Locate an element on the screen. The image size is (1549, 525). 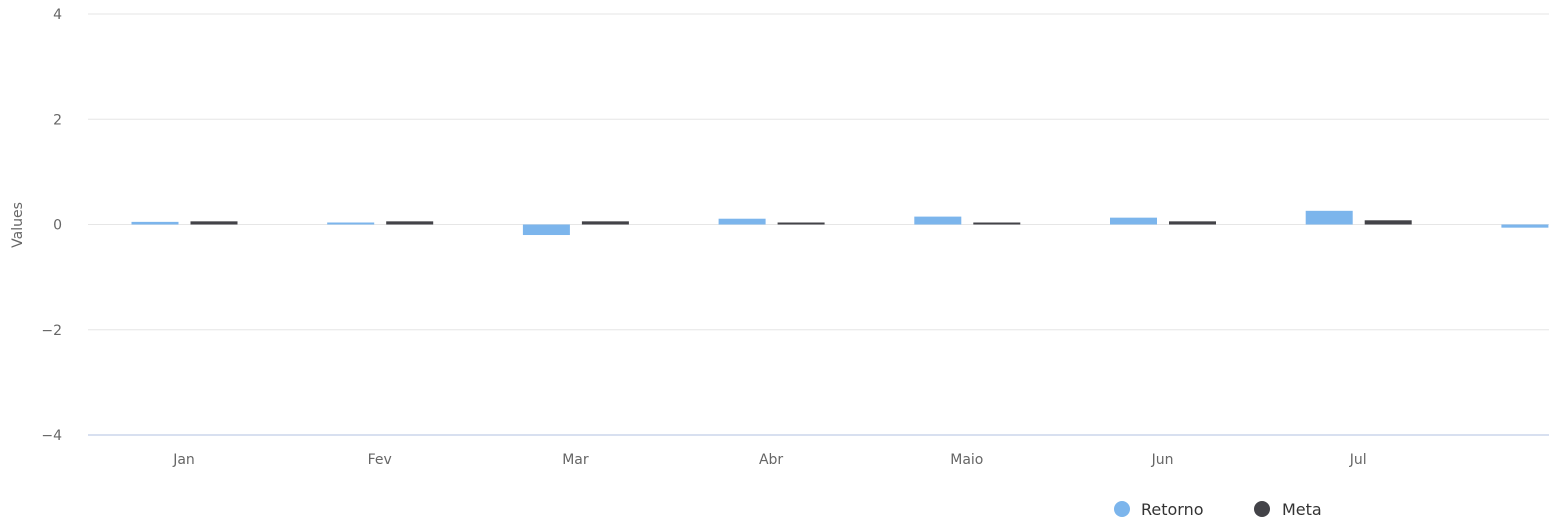
y-axis-title: Values is located at coordinates (18, 225).